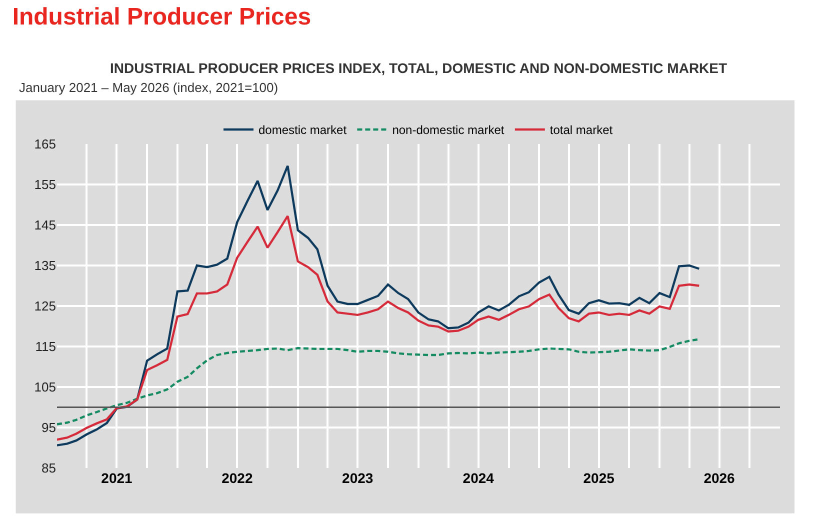  Describe the element at coordinates (45, 346) in the screenshot. I see `y-tick-label: 115` at that location.